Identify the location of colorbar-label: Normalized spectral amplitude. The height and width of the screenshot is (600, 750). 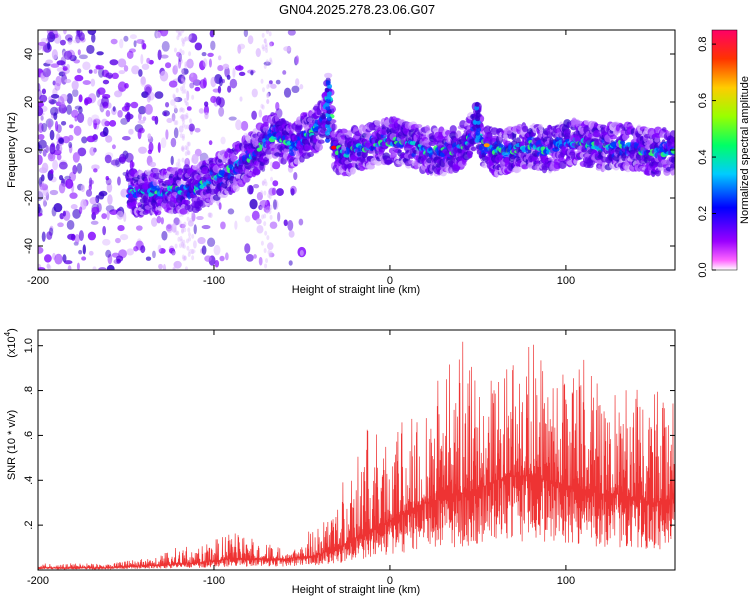
(744, 150).